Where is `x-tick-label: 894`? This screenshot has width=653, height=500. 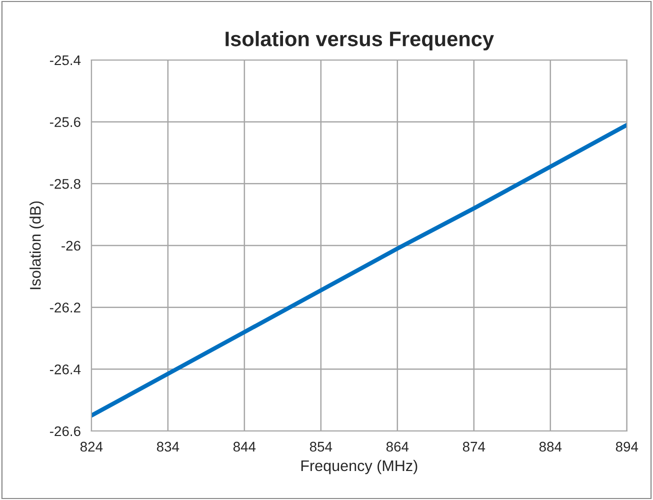
x-tick-label: 894 is located at coordinates (627, 447).